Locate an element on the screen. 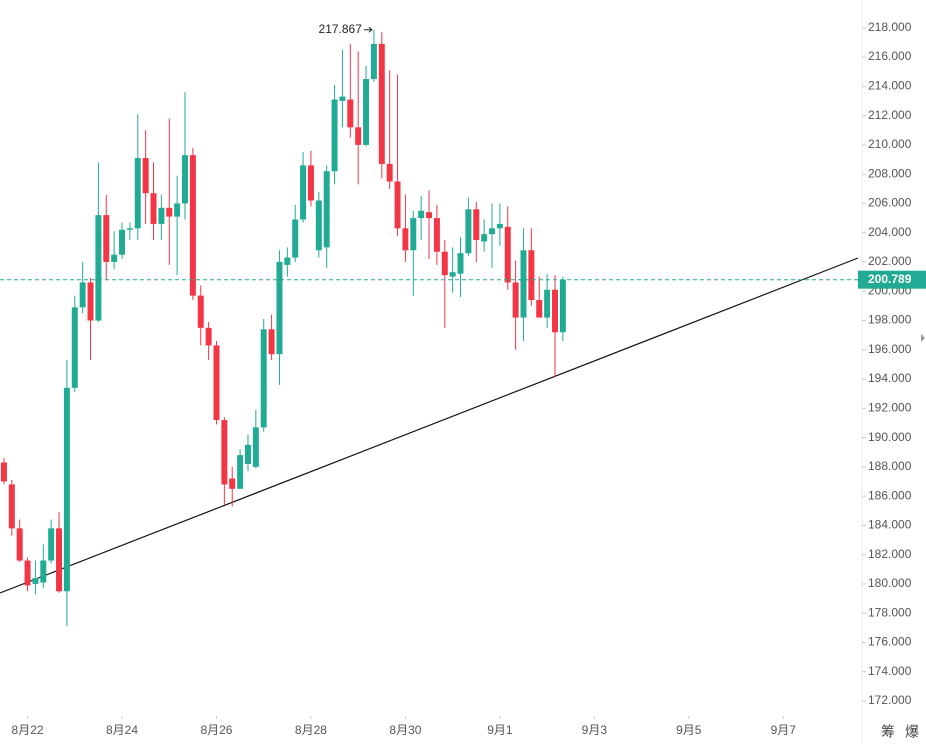 Image resolution: width=926 pixels, height=744 pixels. y-tick-label: 184.000 is located at coordinates (890, 525).